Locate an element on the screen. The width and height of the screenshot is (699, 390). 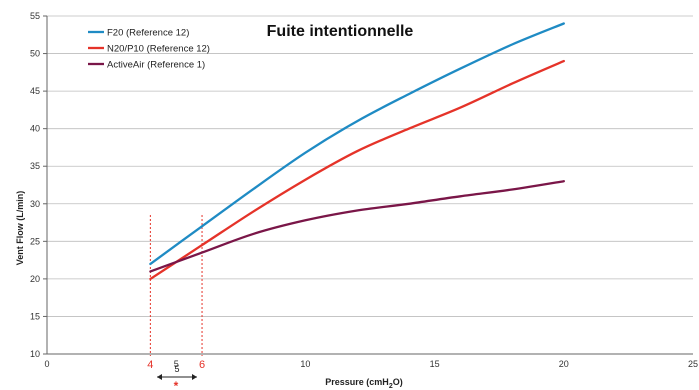
x-tick-label: 15 is located at coordinates (435, 364).